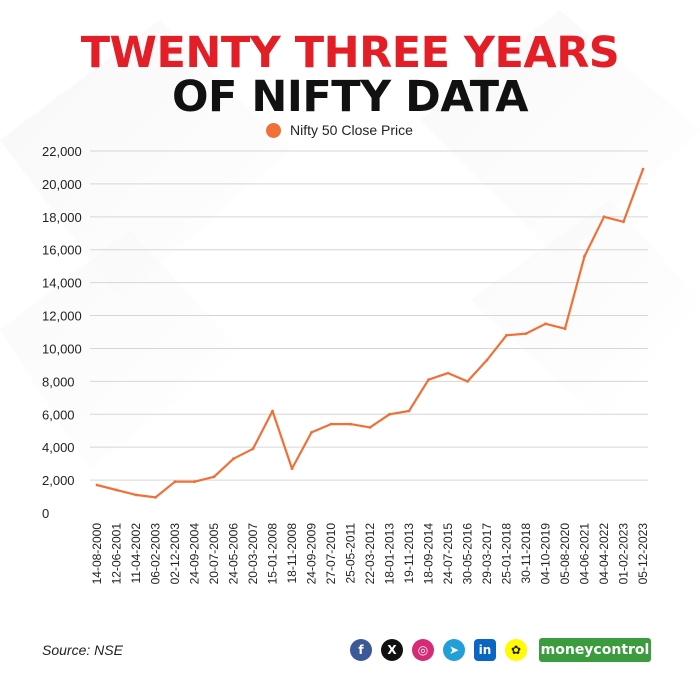 The height and width of the screenshot is (700, 700). I want to click on legend-label: Nifty 50 Close Price, so click(351, 130).